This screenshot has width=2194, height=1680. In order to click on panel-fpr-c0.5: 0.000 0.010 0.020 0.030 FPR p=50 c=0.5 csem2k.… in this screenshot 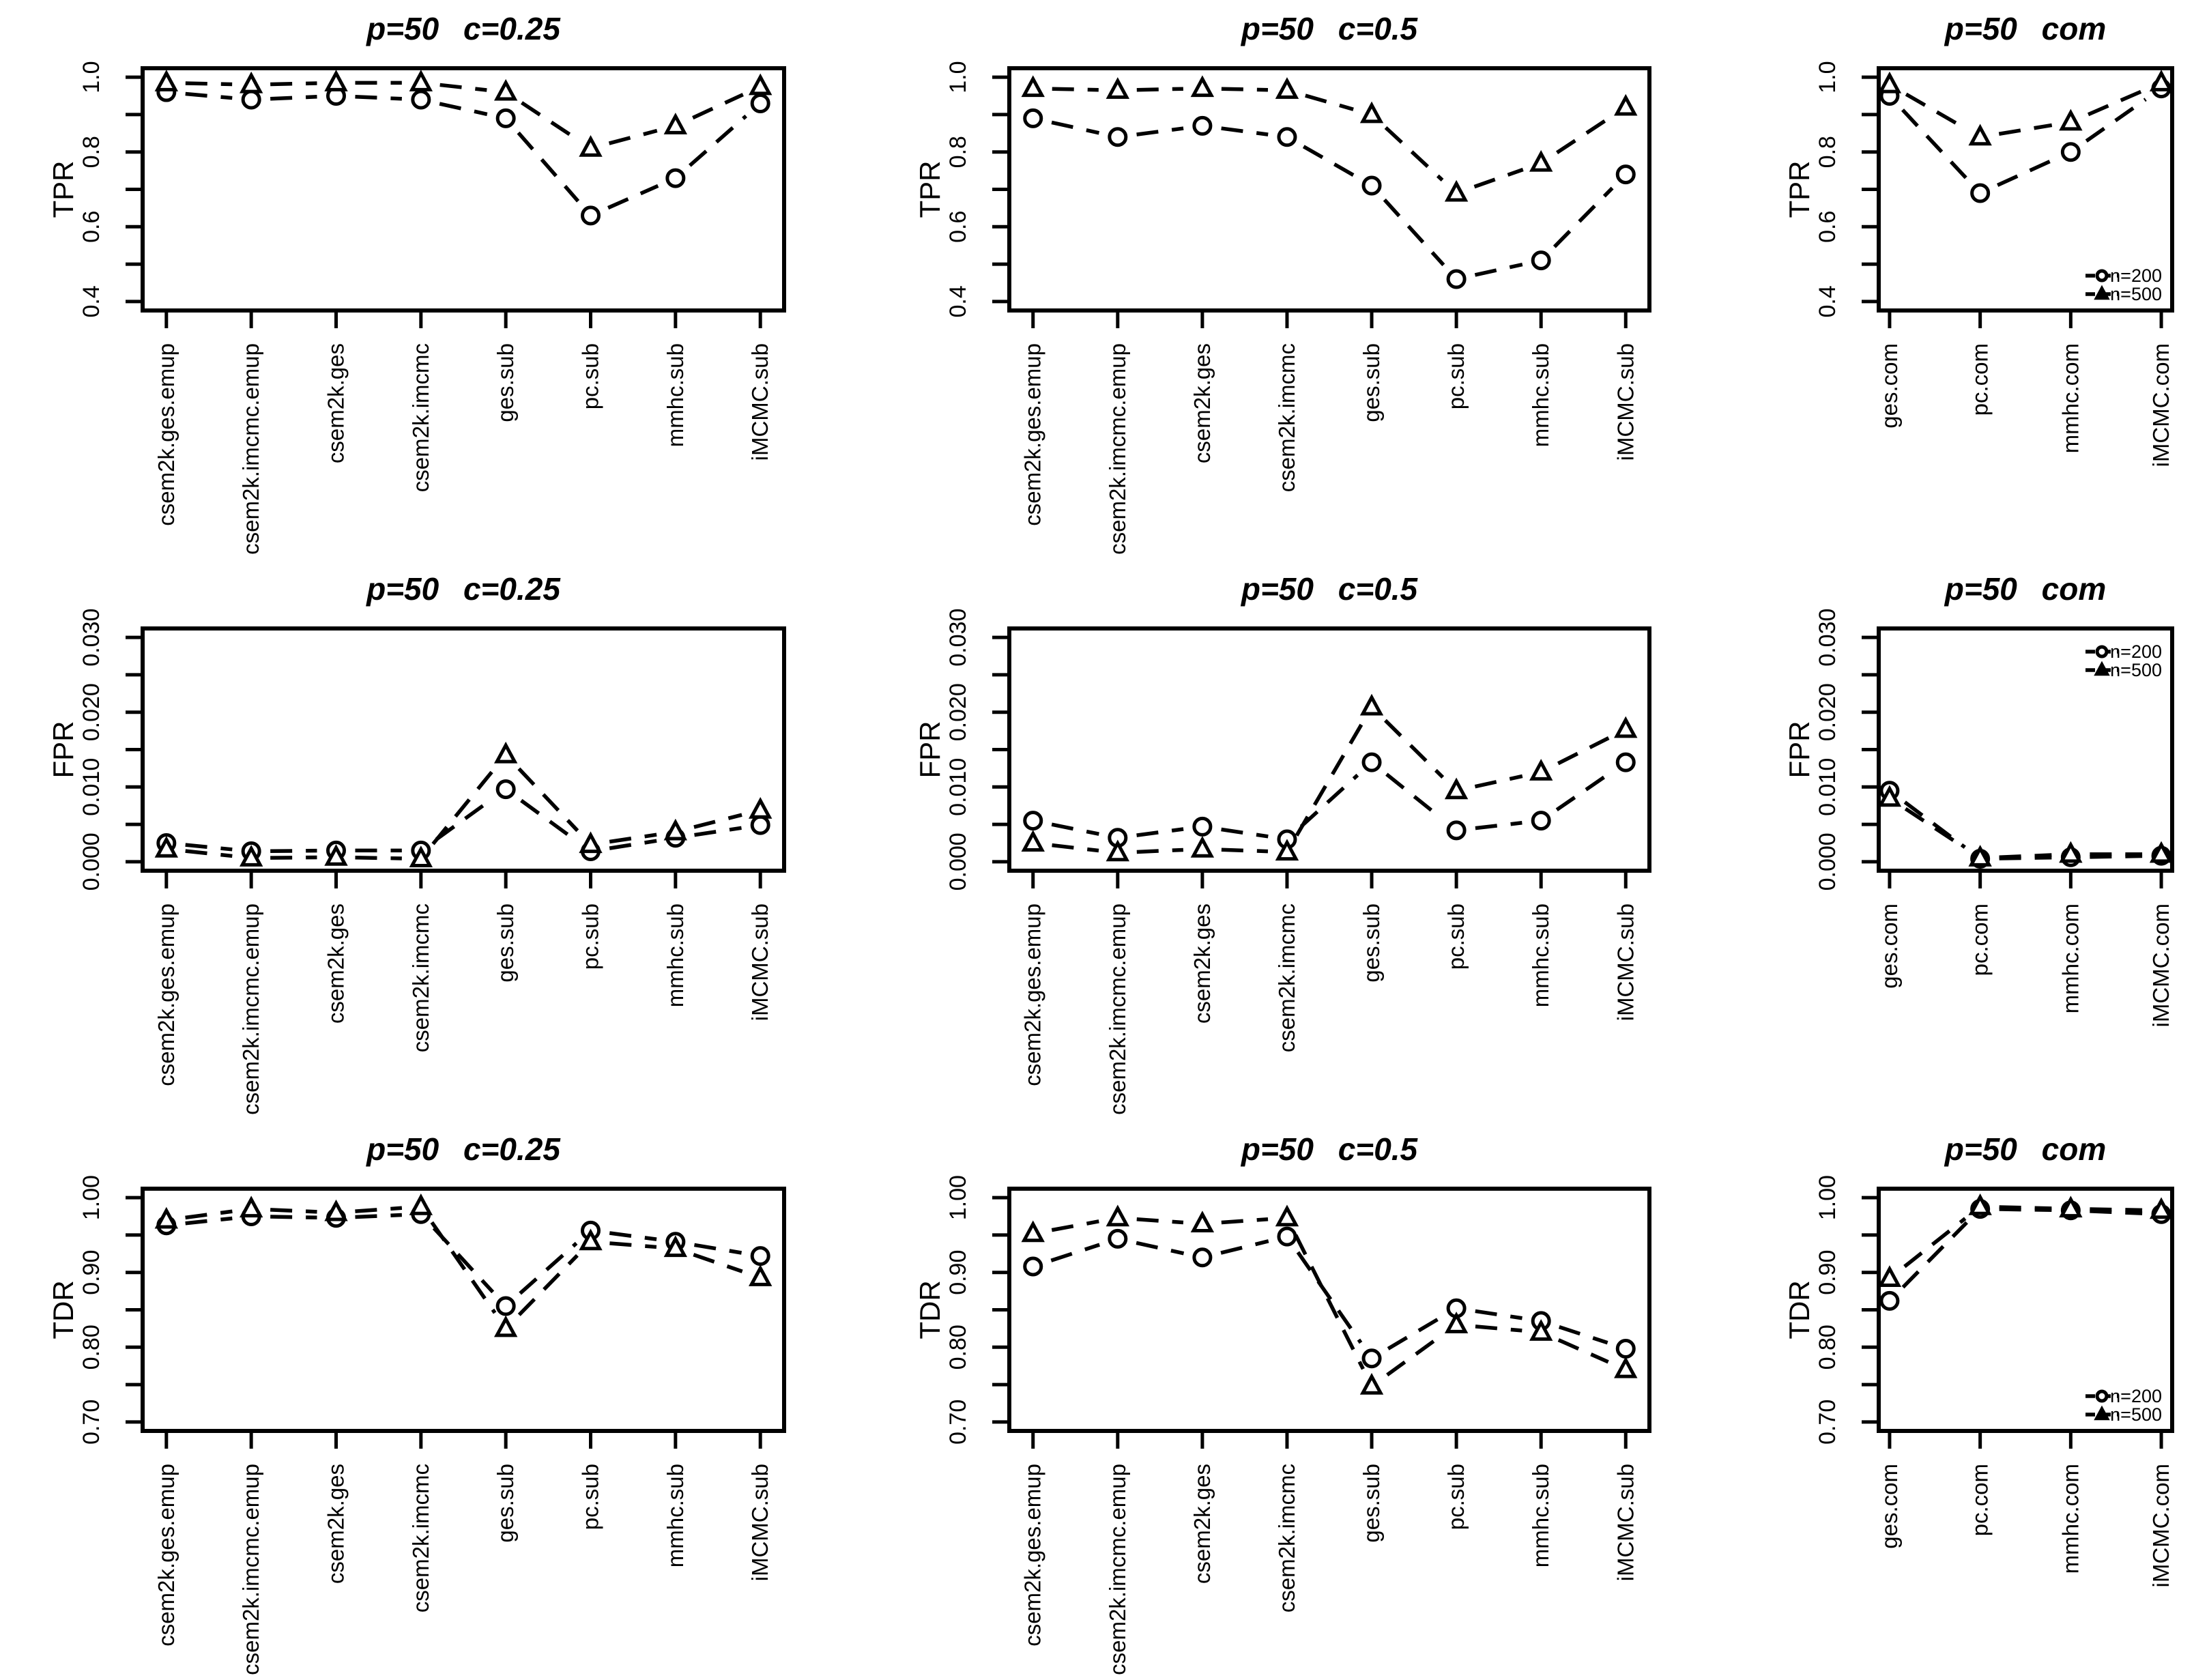, I will do `click(1282, 843)`.